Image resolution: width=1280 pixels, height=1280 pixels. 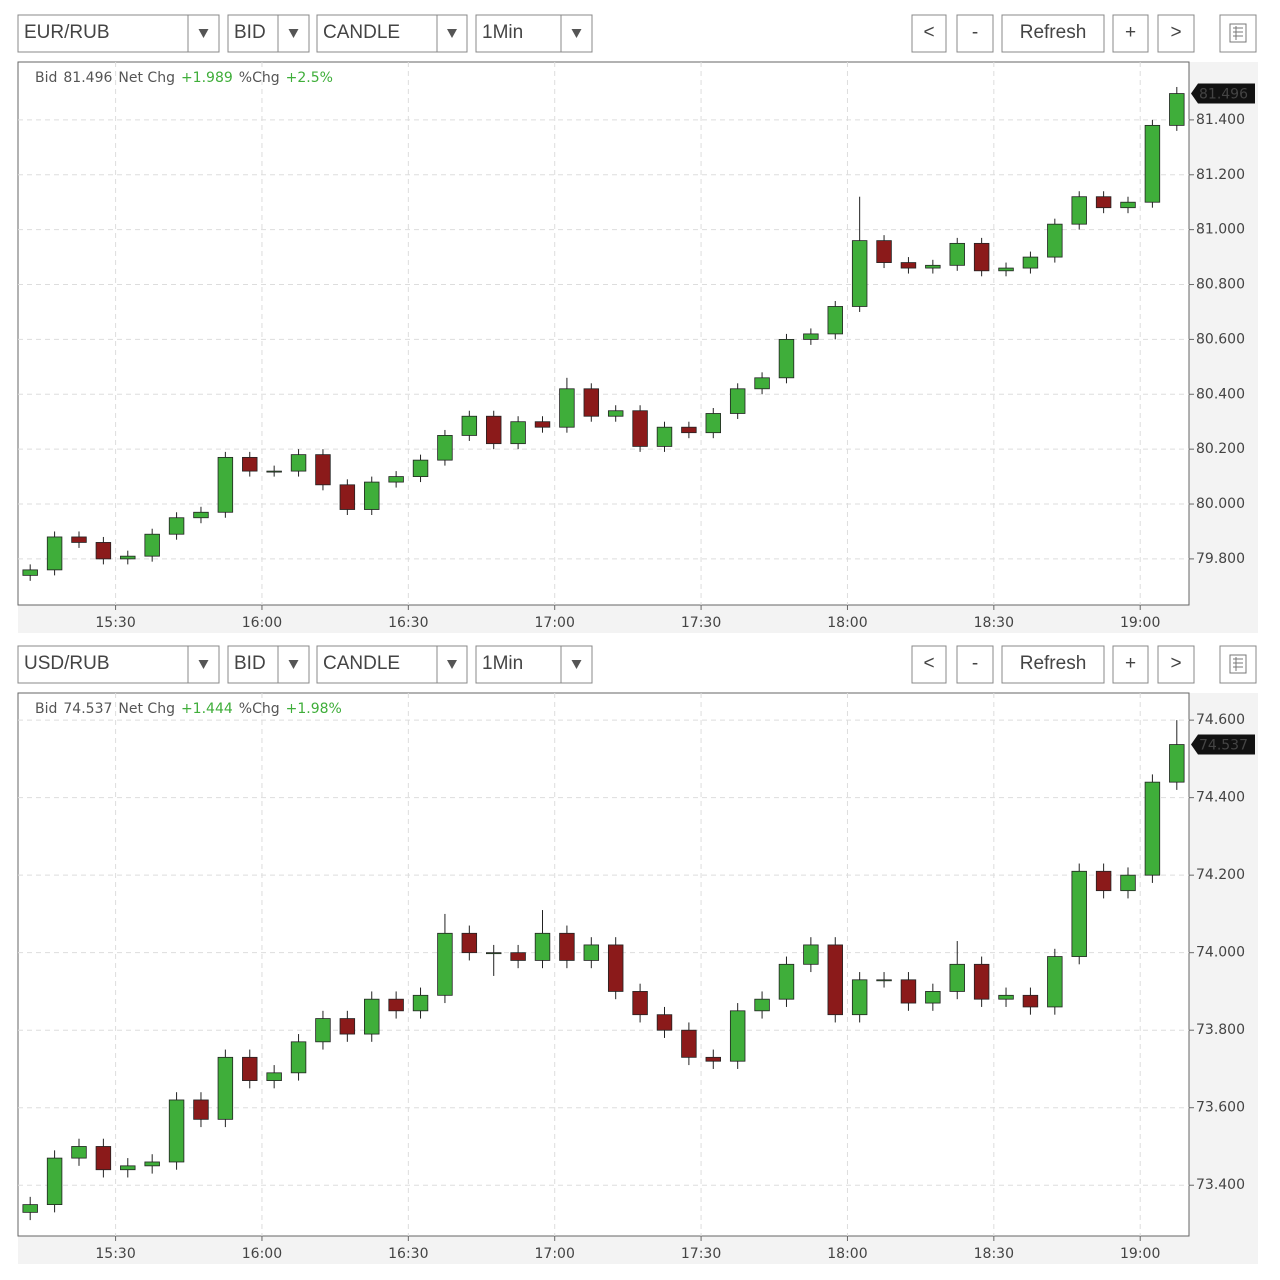 What do you see at coordinates (46, 78) in the screenshot?
I see `header-part: Bid` at bounding box center [46, 78].